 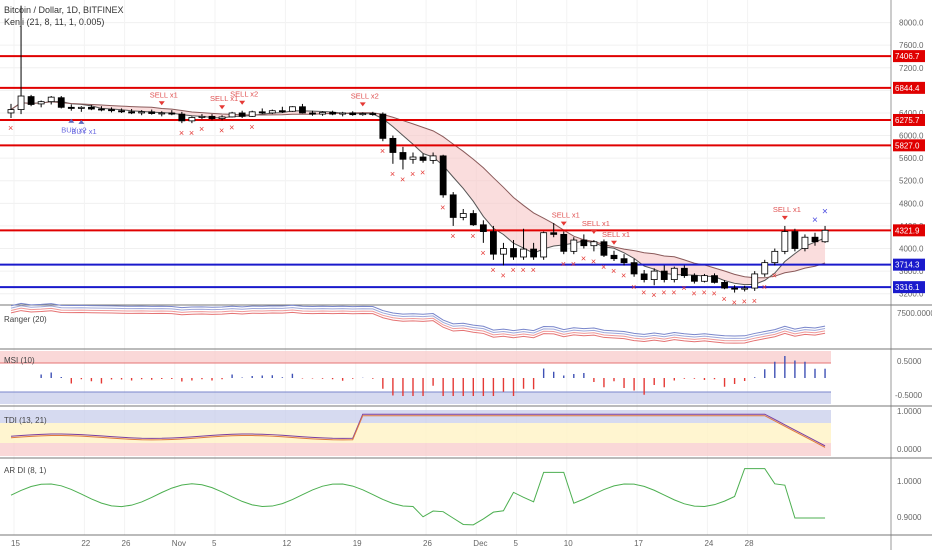 What do you see at coordinates (708, 543) in the screenshot?
I see `x-tick-label: 24` at bounding box center [708, 543].